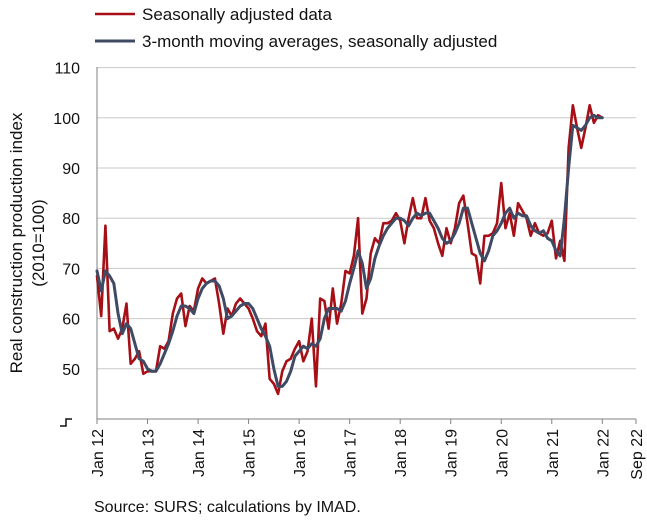 This screenshot has width=647, height=527. What do you see at coordinates (637, 454) in the screenshot?
I see `x-tick-label: Sep 22` at bounding box center [637, 454].